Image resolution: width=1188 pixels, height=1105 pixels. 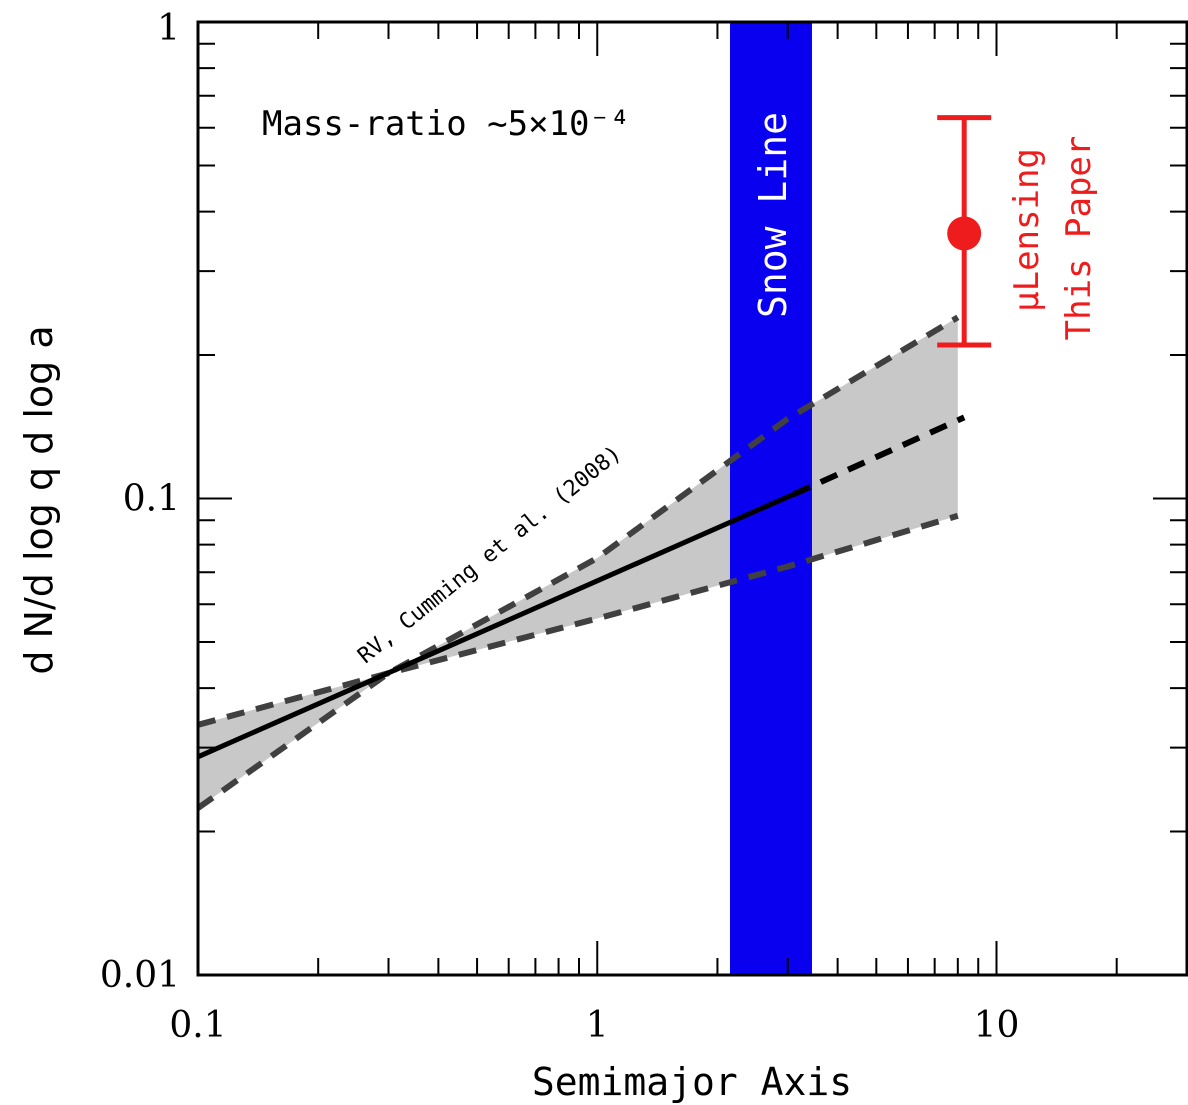 I want to click on lower-envelope-line, so click(x=578, y=620).